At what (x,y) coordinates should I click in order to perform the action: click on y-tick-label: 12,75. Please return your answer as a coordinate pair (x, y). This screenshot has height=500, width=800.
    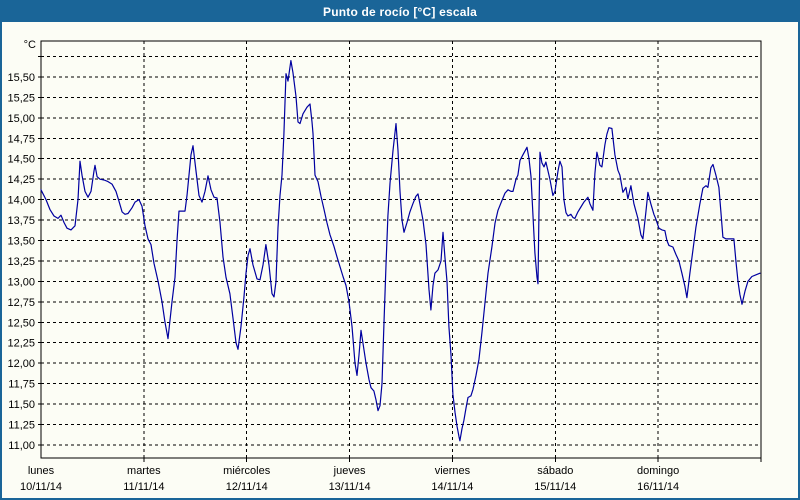
    Looking at the image, I should click on (21, 303).